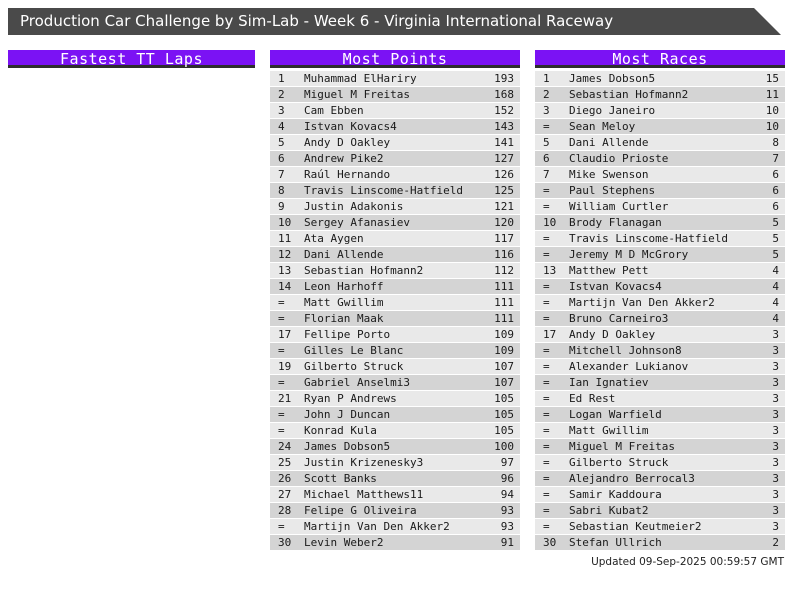  What do you see at coordinates (344, 542) in the screenshot?
I see `name-cell: Levin Weber2` at bounding box center [344, 542].